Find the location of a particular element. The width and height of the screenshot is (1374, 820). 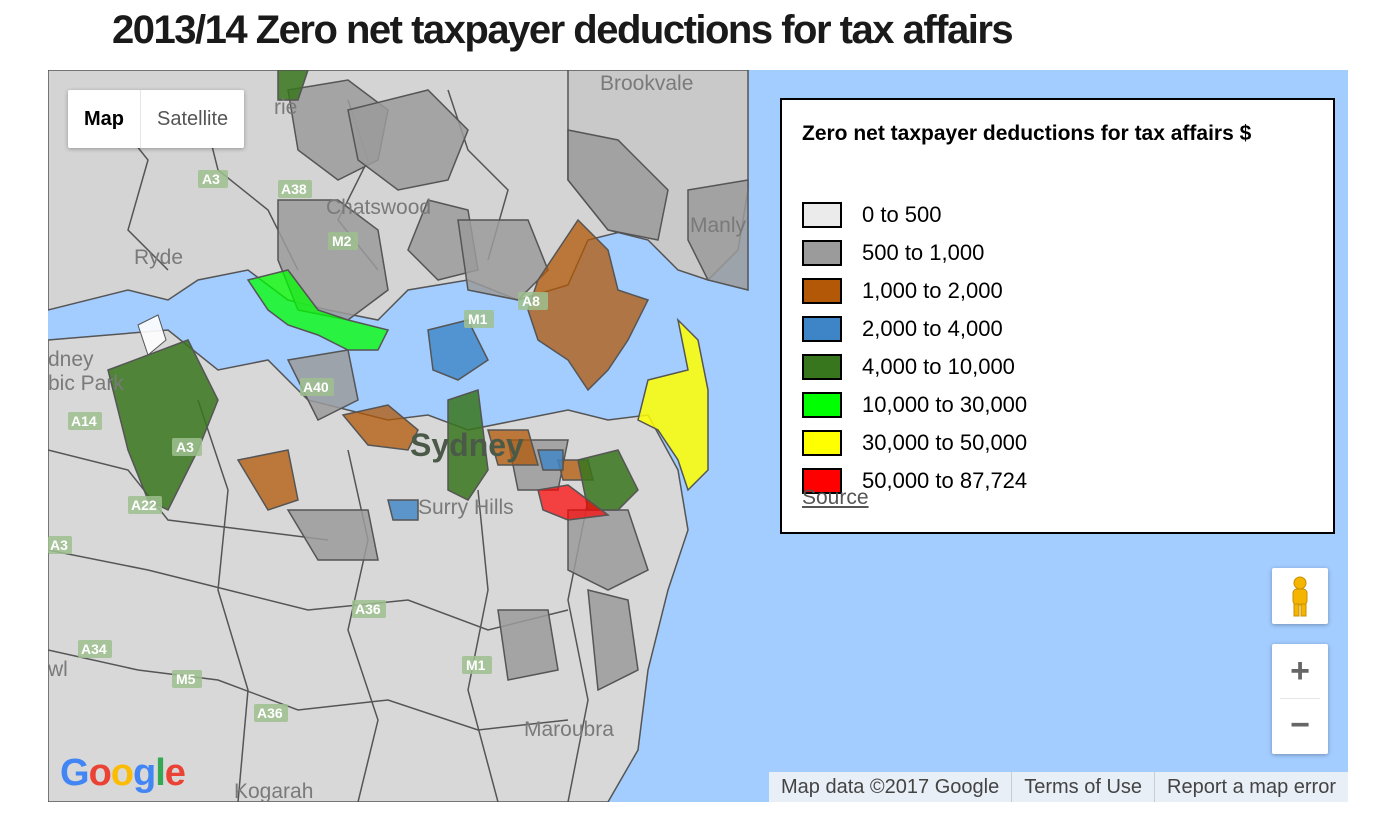

map-type-control: Map Satellite is located at coordinates (156, 119).